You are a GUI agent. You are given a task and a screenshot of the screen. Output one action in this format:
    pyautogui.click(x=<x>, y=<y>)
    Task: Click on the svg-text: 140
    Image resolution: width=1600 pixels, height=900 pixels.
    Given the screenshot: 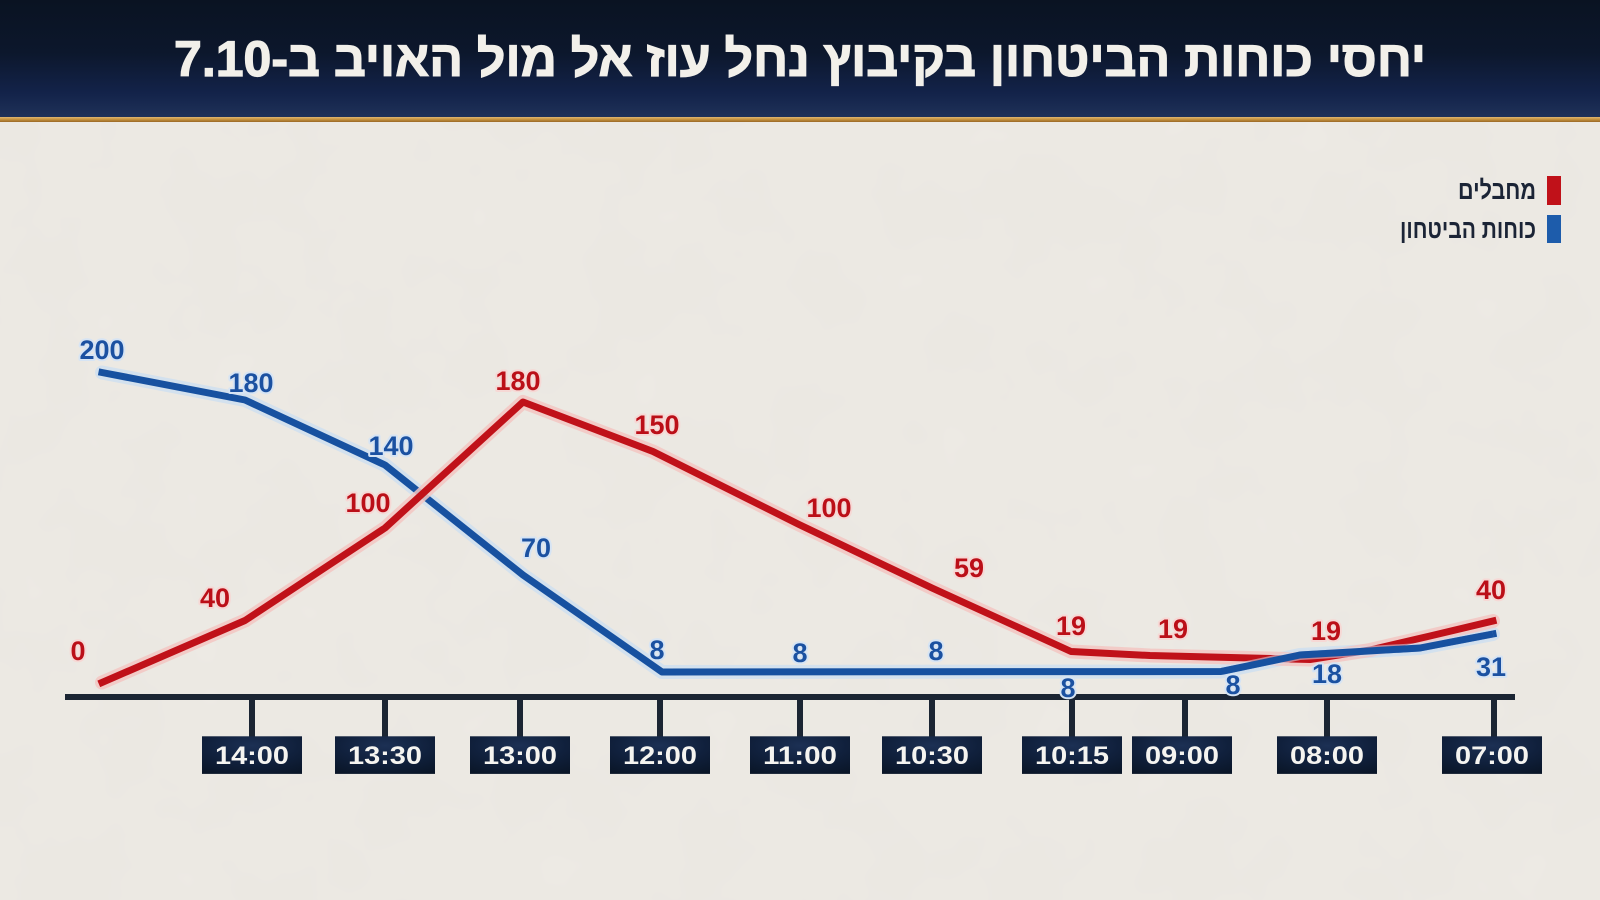 What is the action you would take?
    pyautogui.click(x=390, y=446)
    